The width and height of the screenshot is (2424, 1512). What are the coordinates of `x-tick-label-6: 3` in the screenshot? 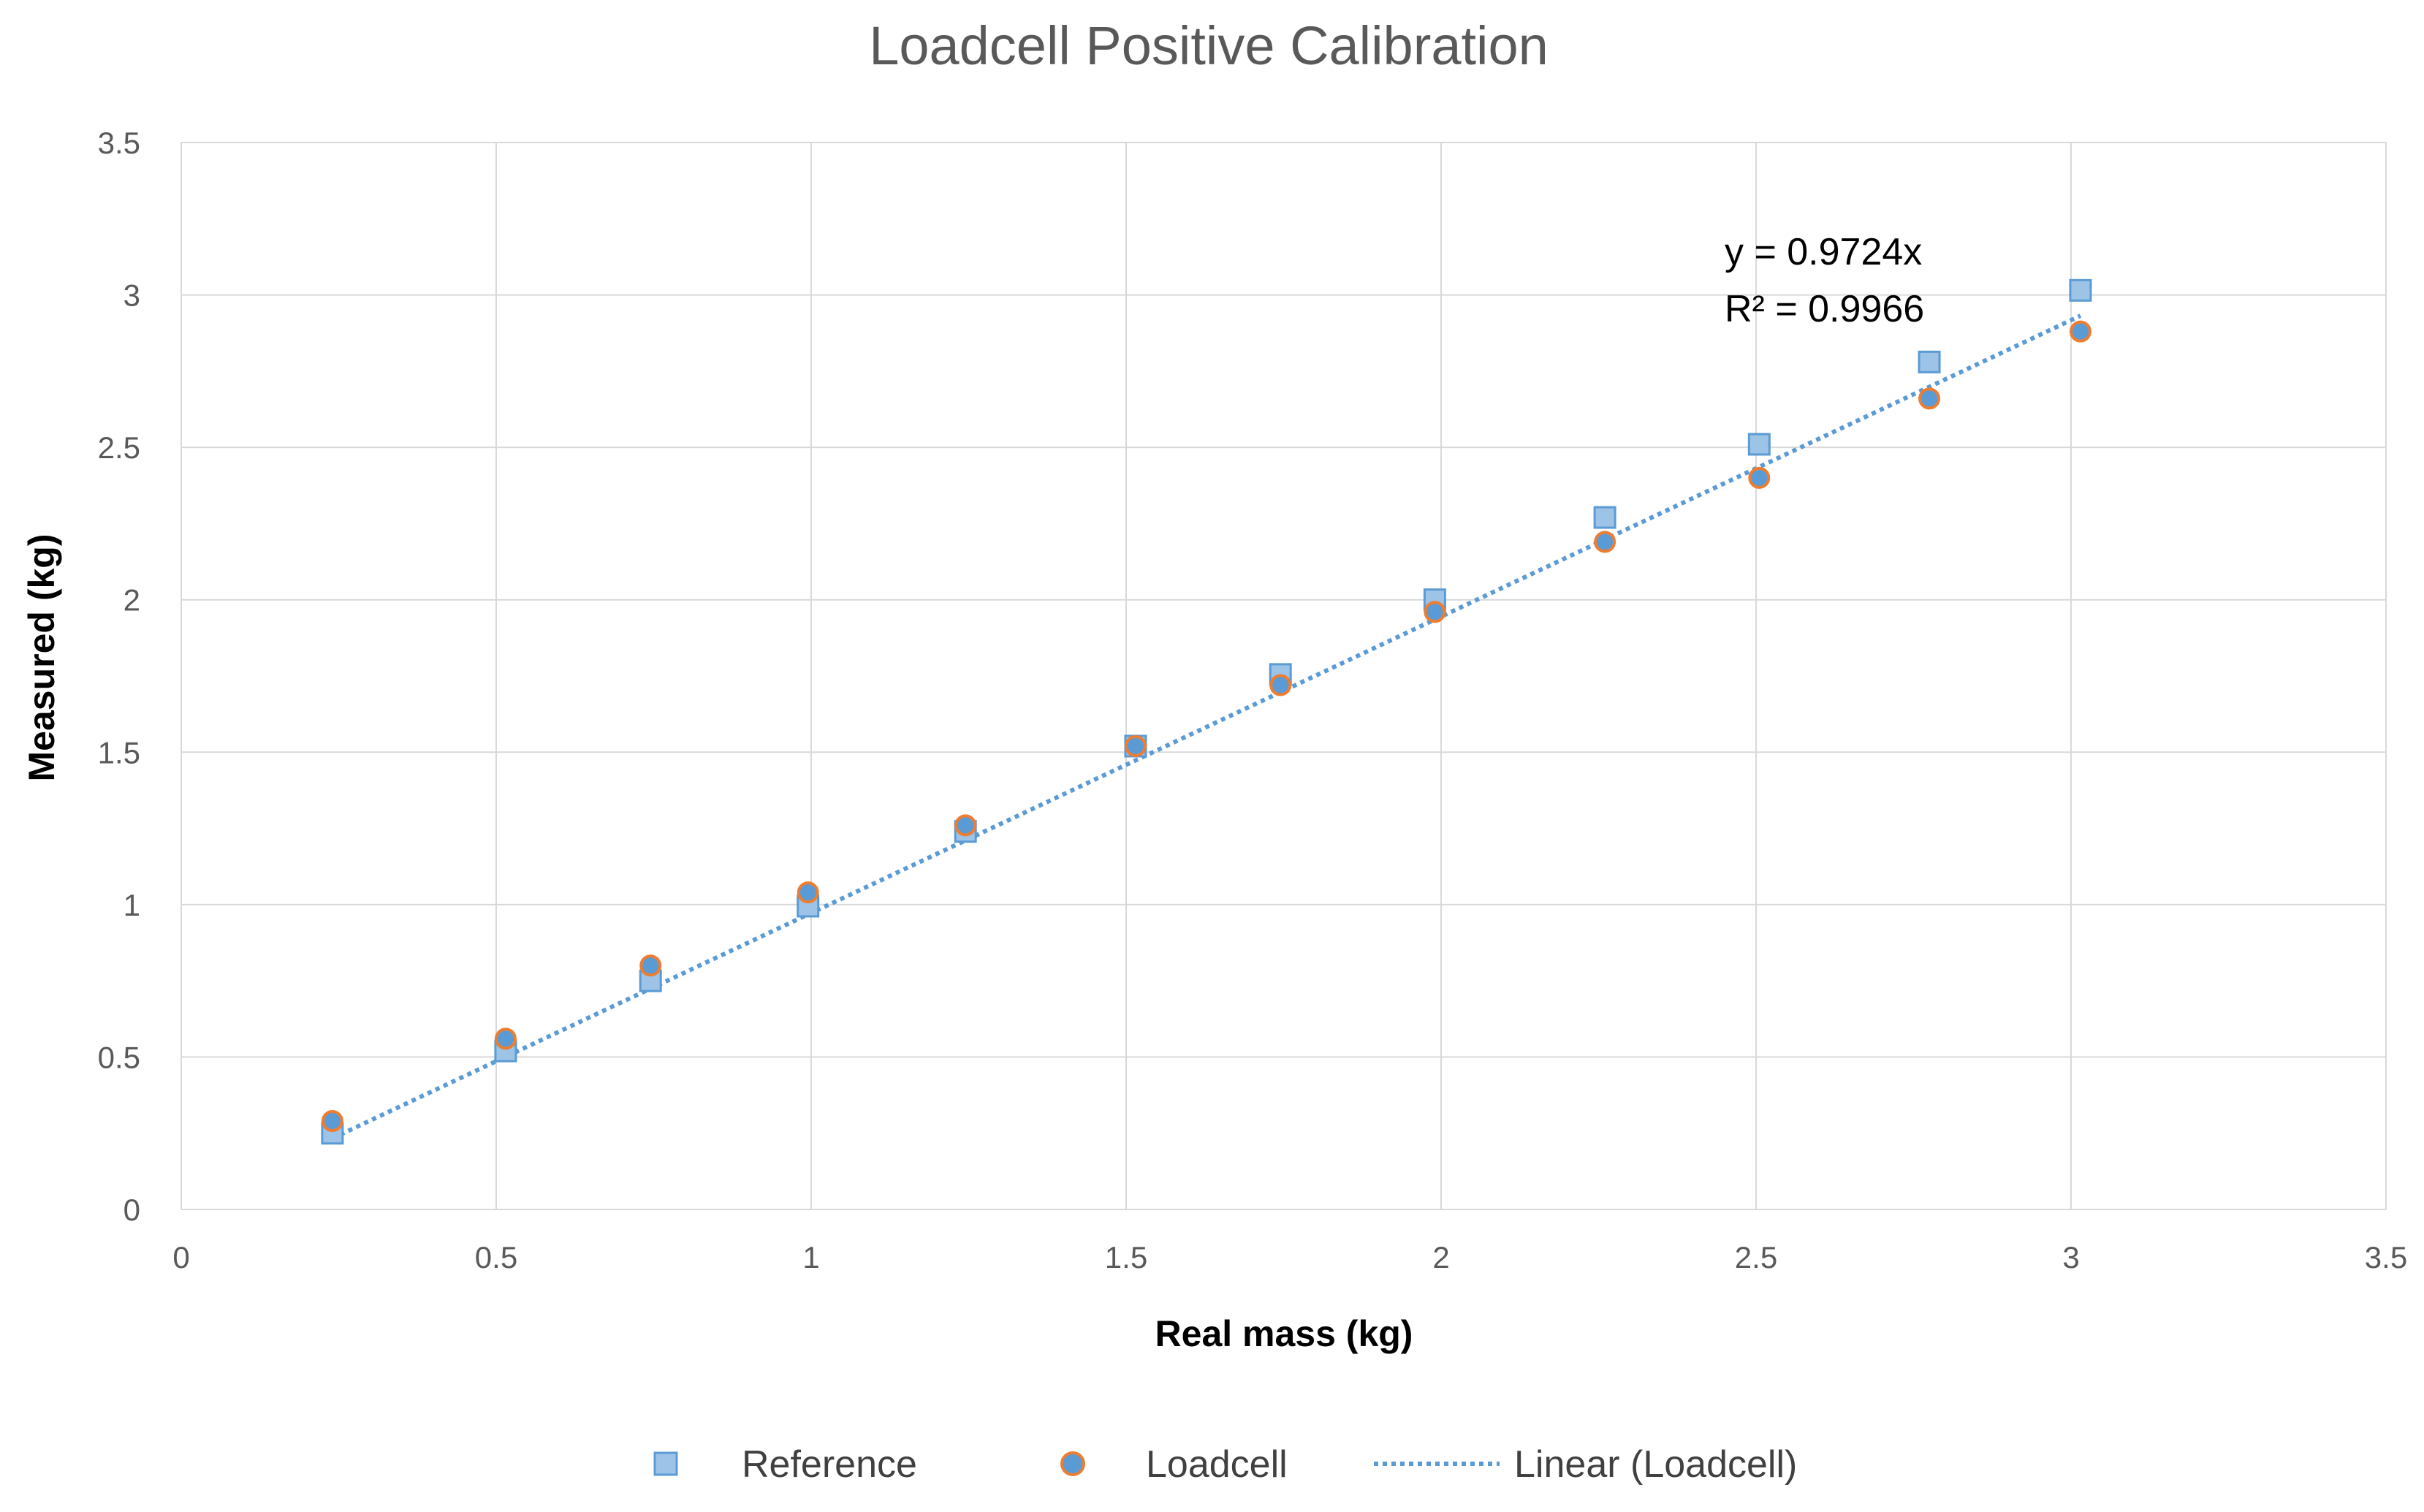 It's located at (2070, 1257).